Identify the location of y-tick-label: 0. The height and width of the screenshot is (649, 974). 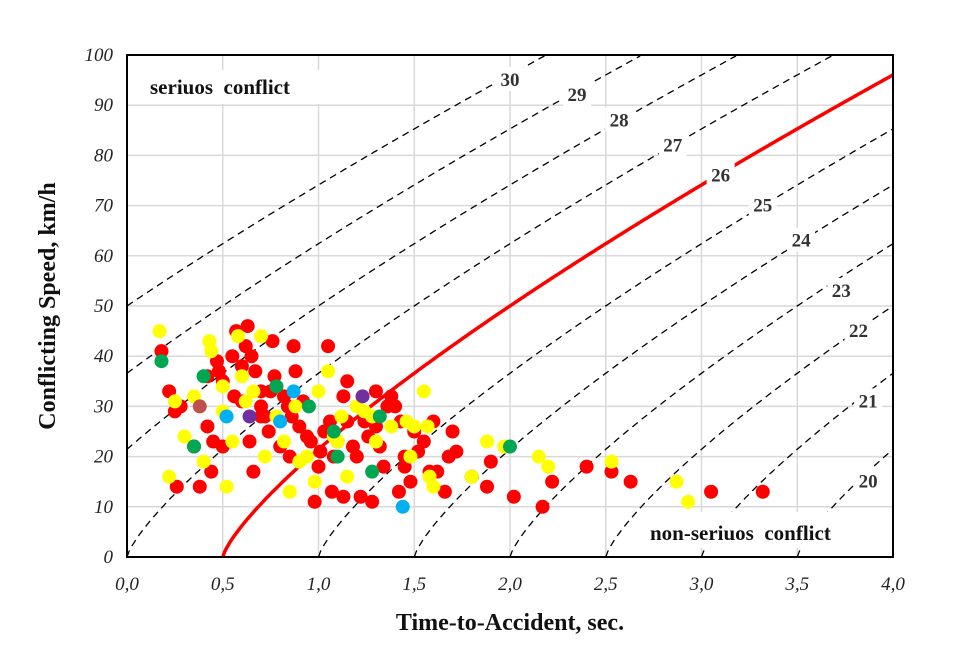
(109, 557).